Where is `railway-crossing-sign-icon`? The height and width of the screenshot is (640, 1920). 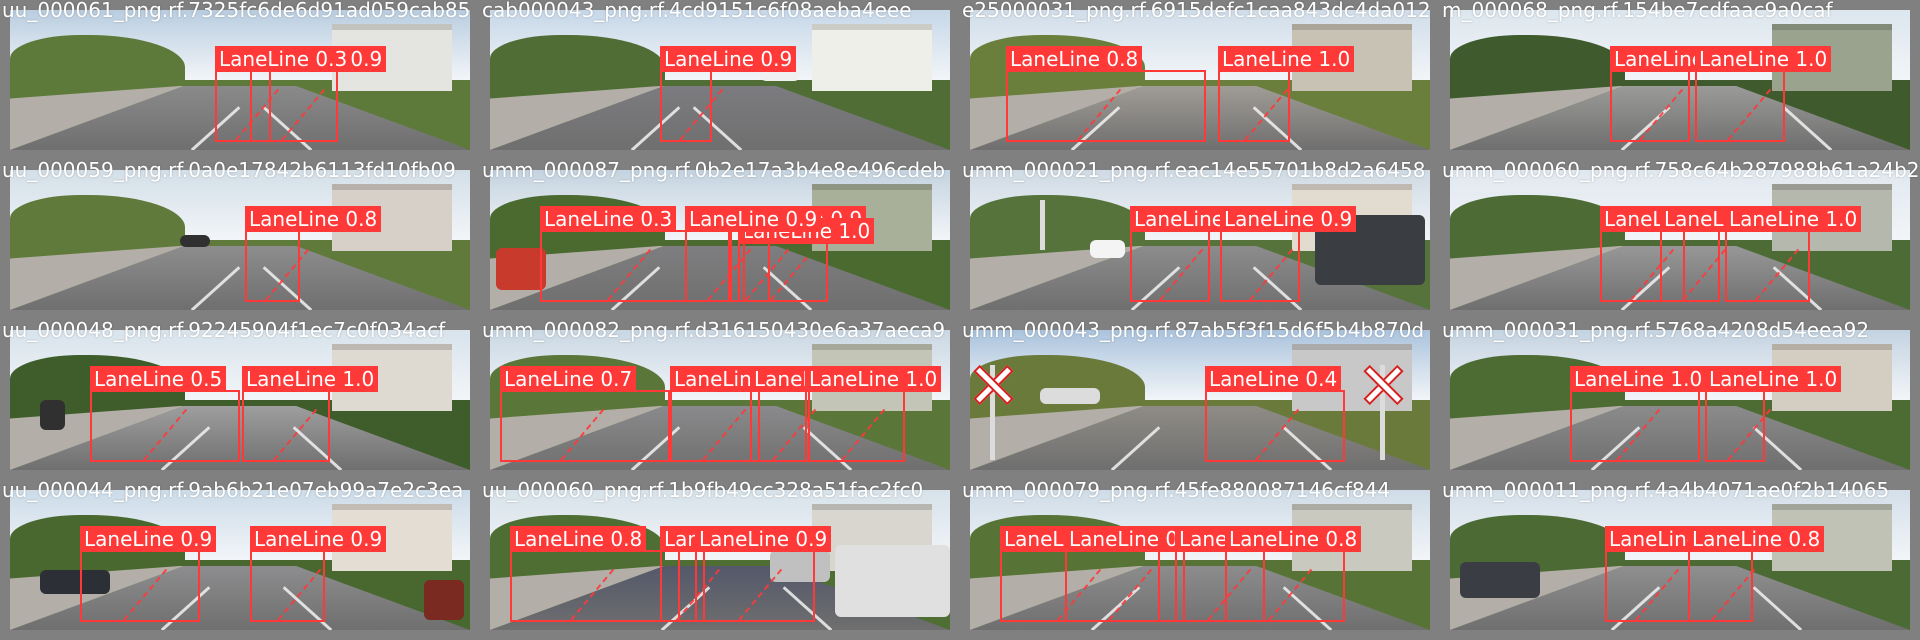
railway-crossing-sign-icon is located at coordinates (1383, 385).